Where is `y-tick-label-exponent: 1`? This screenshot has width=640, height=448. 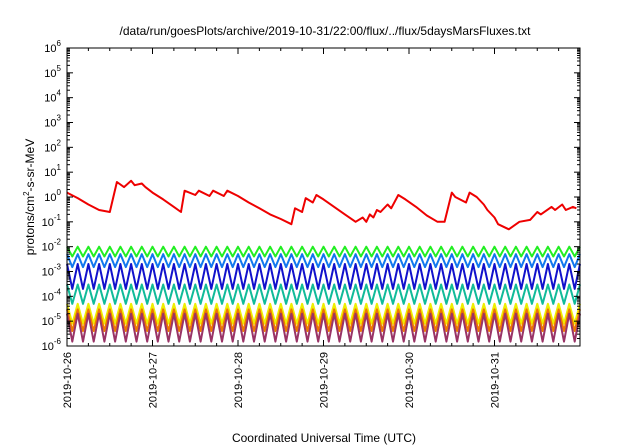
y-tick-label-exponent: 1 is located at coordinates (59, 167).